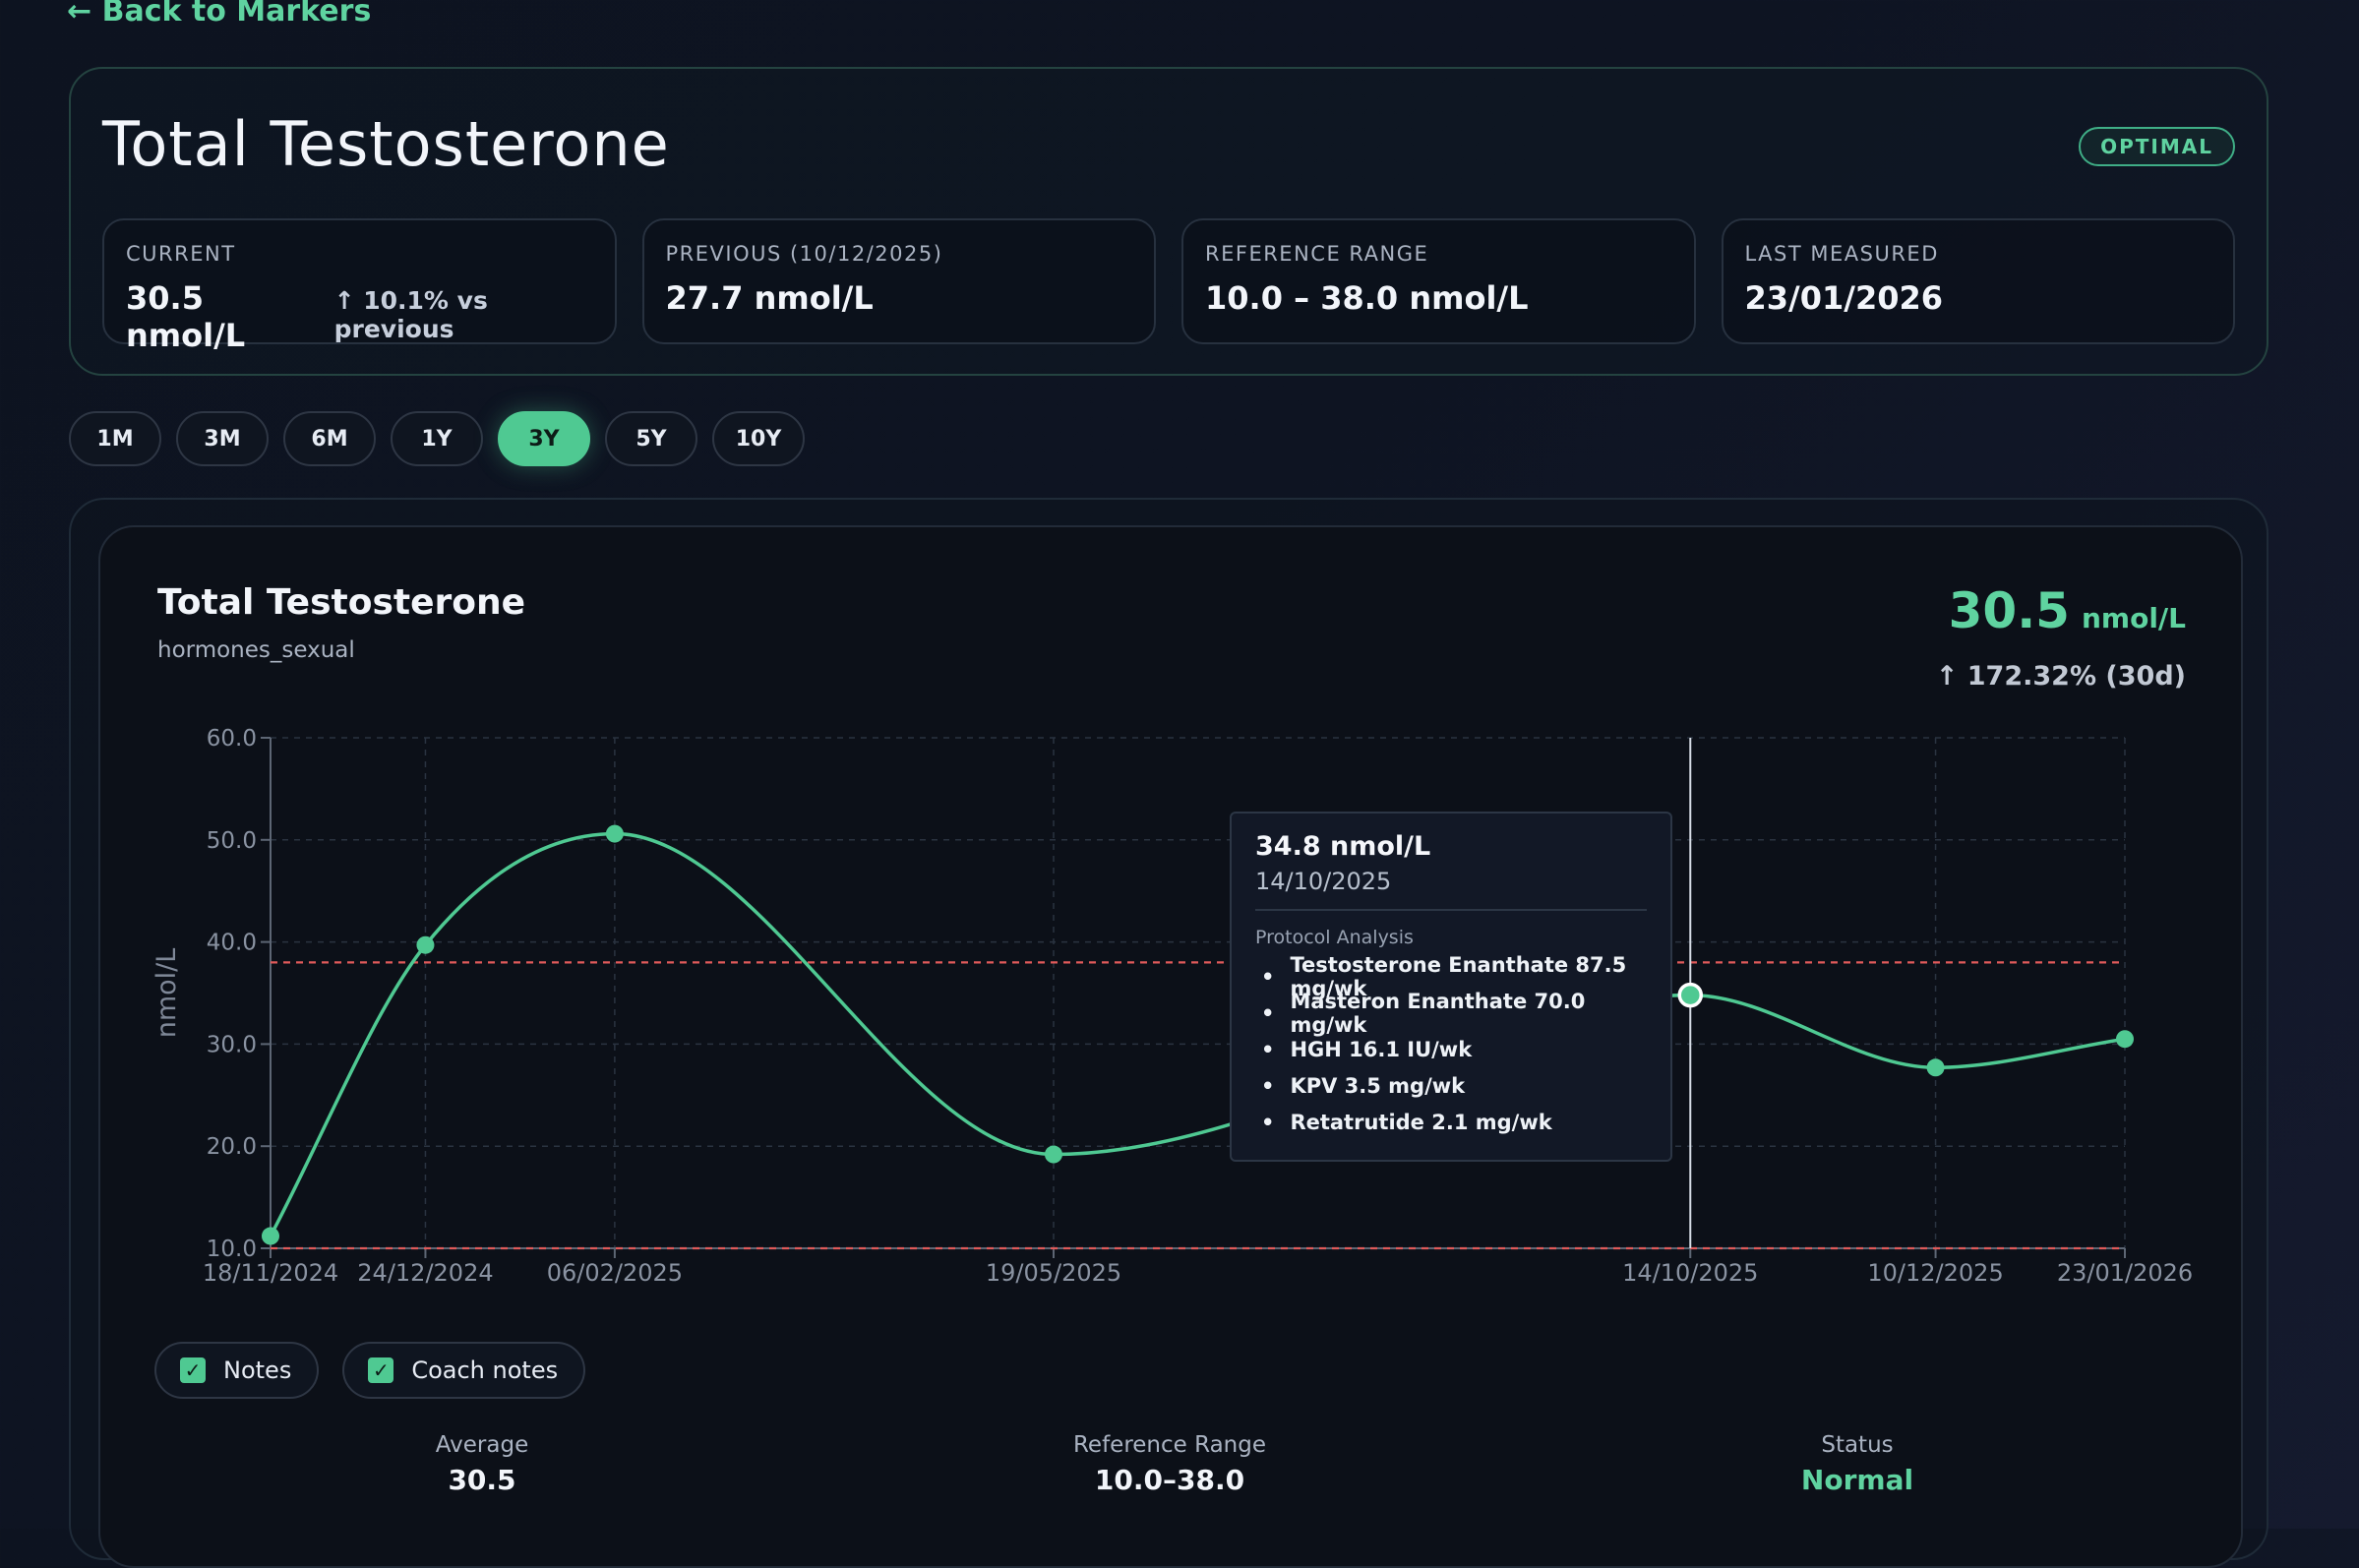 The image size is (2359, 1568). Describe the element at coordinates (1841, 254) in the screenshot. I see `stat-label: LAST MEASURED` at that location.